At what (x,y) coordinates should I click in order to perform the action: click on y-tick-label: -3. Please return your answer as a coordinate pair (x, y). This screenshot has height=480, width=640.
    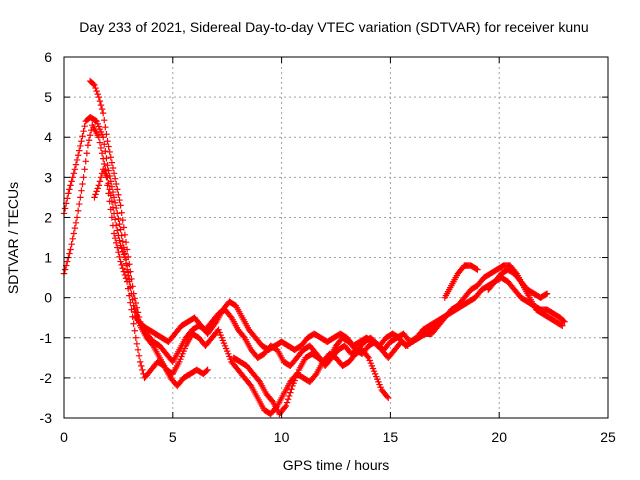
    Looking at the image, I should click on (46, 418).